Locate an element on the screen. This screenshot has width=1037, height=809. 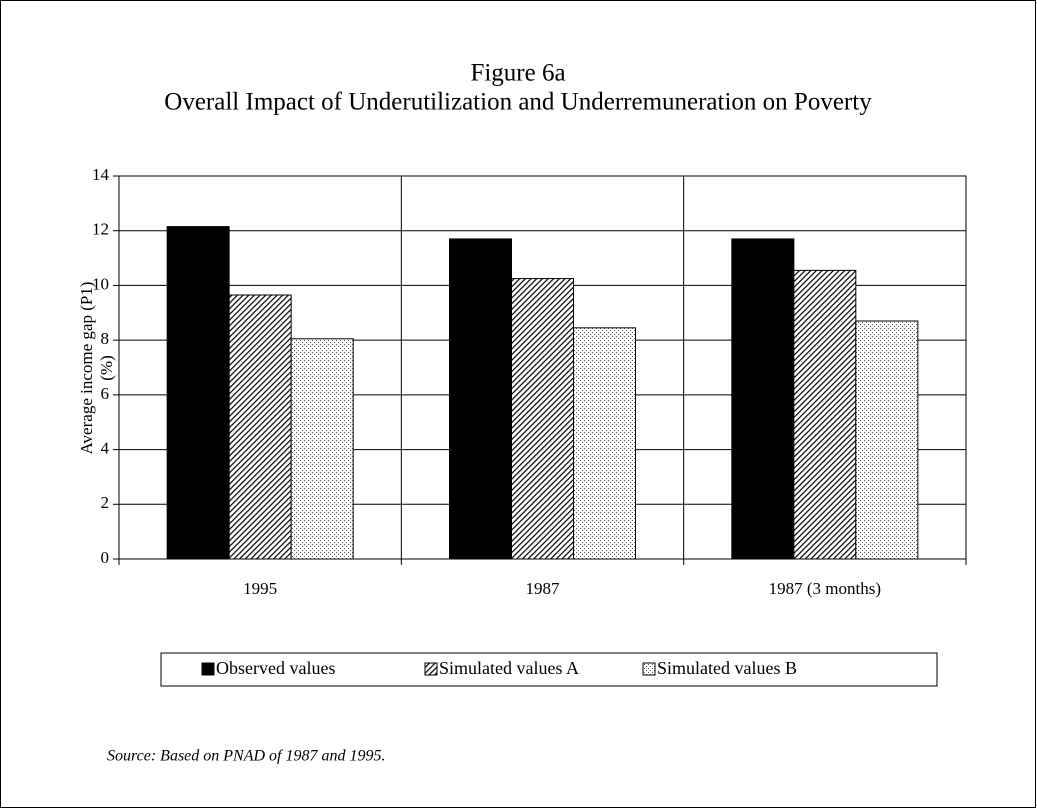
y-tick-label: 4 is located at coordinates (105, 447).